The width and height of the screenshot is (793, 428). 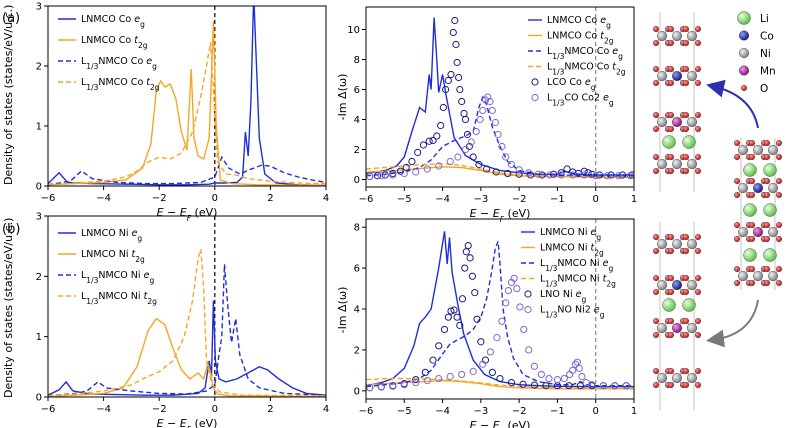 What do you see at coordinates (480, 411) in the screenshot?
I see `x-tick-label: −3` at bounding box center [480, 411].